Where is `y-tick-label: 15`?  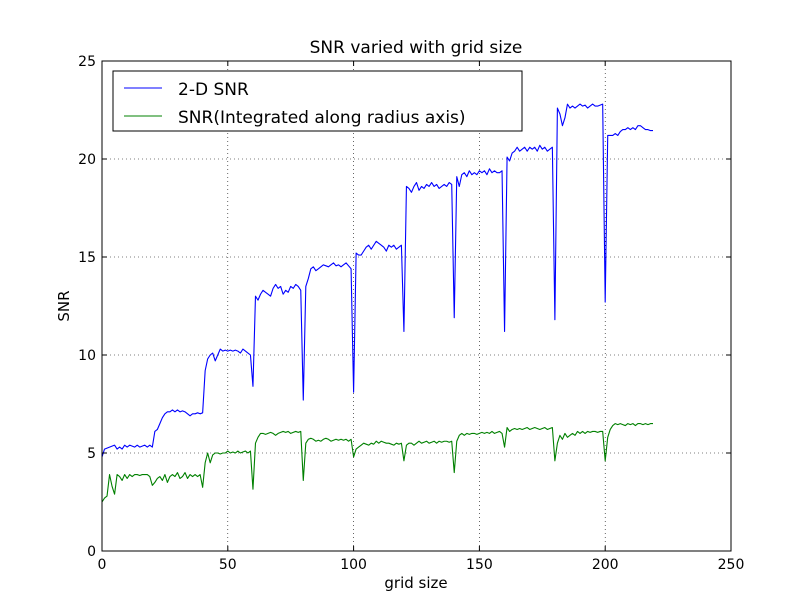
y-tick-label: 15 is located at coordinates (87, 258).